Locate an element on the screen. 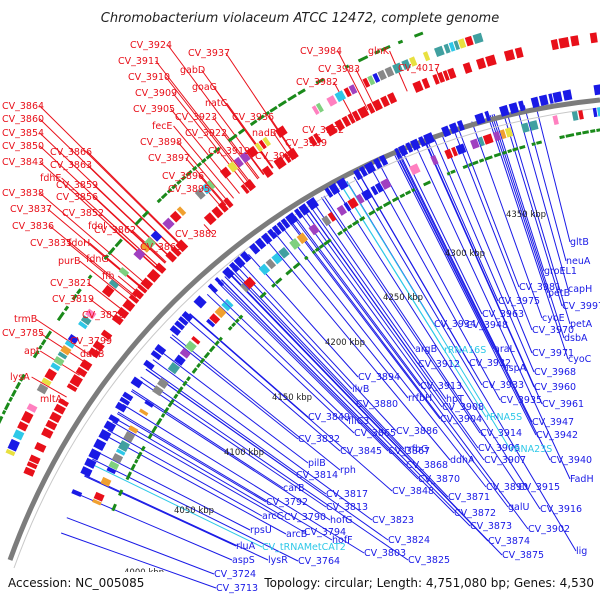 The width and height of the screenshot is (600, 600). gene-label: CV_3970 is located at coordinates (553, 330).